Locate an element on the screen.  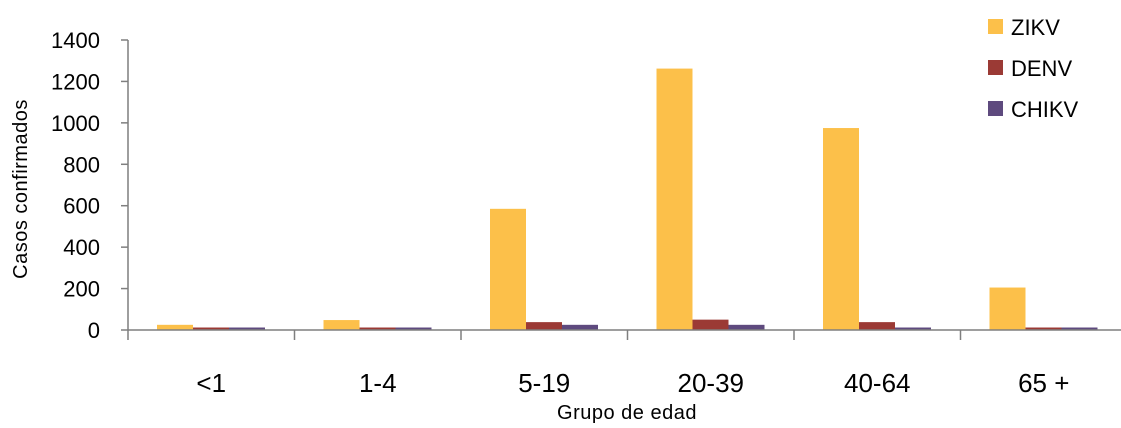
legend: ZIKV DENV CHIKV is located at coordinates (1033, 68).